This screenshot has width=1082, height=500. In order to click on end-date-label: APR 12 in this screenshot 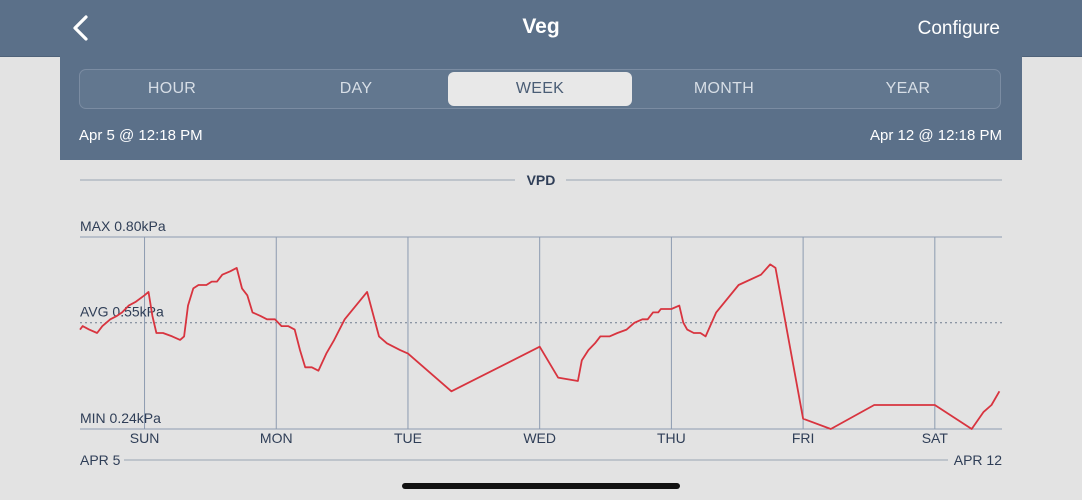, I will do `click(978, 460)`.